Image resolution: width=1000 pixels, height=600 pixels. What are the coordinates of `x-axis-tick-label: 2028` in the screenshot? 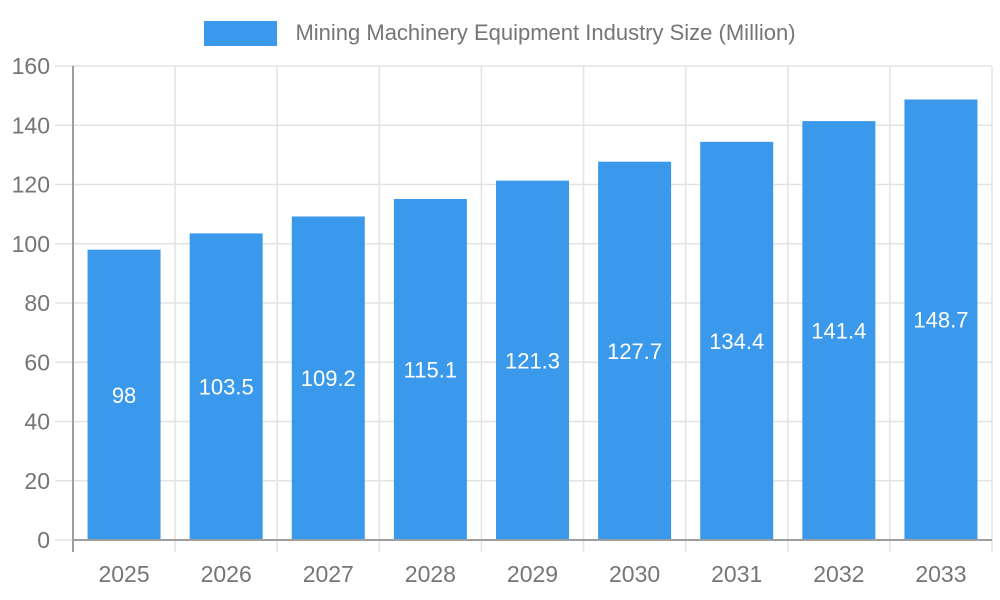 It's located at (430, 574).